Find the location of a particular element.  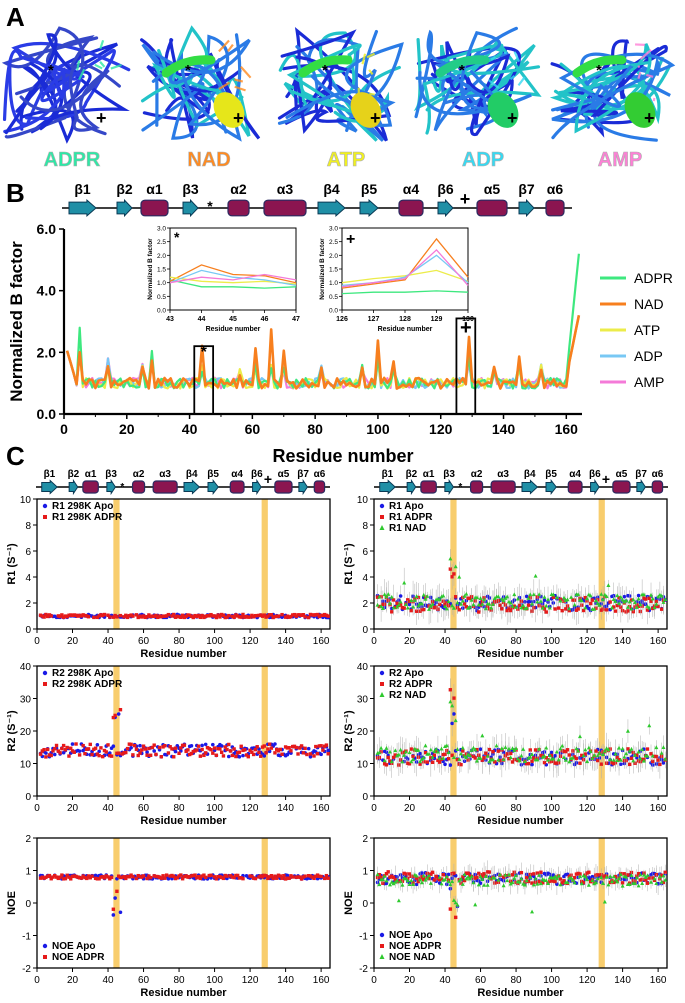

b-inset-plus-ytick-label: 0.0 is located at coordinates (333, 311).